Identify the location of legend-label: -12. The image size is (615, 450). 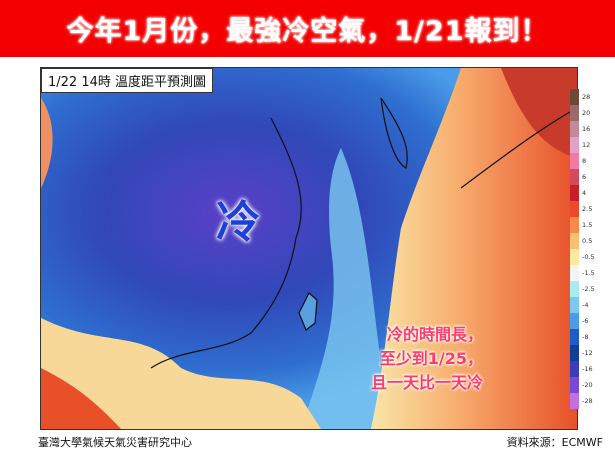
(587, 353).